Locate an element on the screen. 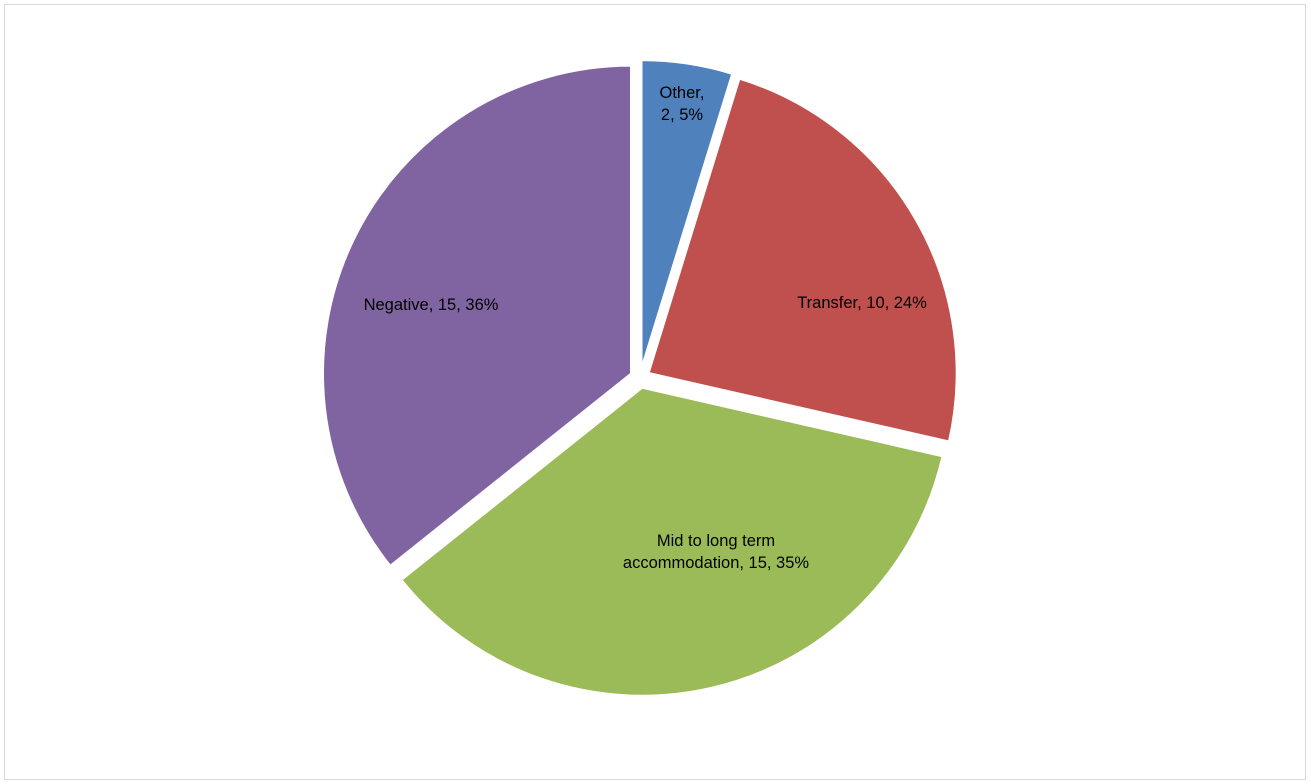 This screenshot has width=1311, height=784. slice-label-transfer: Transfer, 10, 24% is located at coordinates (862, 303).